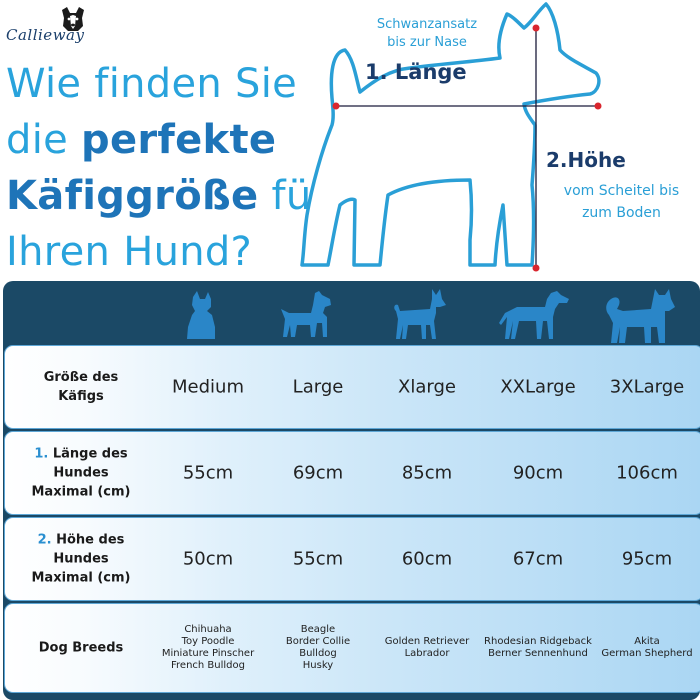 This screenshot has height=700, width=700. What do you see at coordinates (538, 473) in the screenshot?
I see `length-xxlarge: 90cm` at bounding box center [538, 473].